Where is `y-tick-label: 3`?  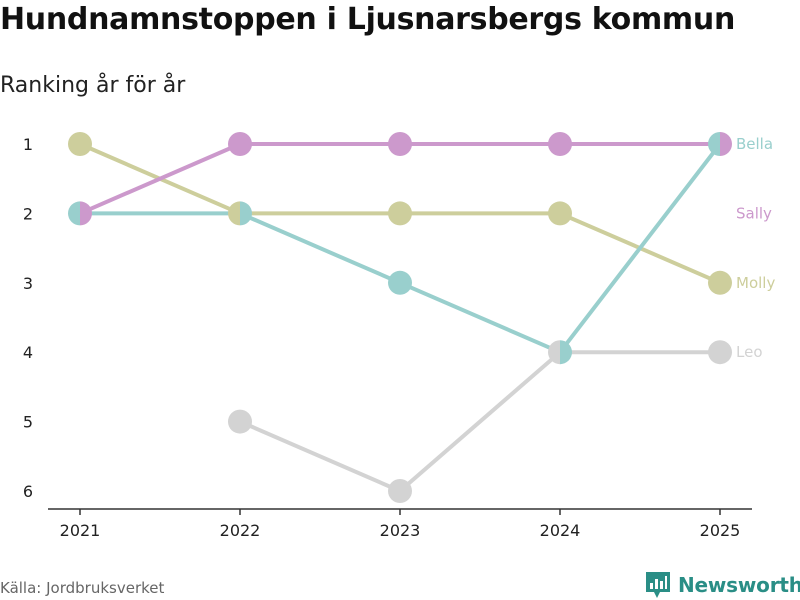 y-tick-label: 3 is located at coordinates (28, 283).